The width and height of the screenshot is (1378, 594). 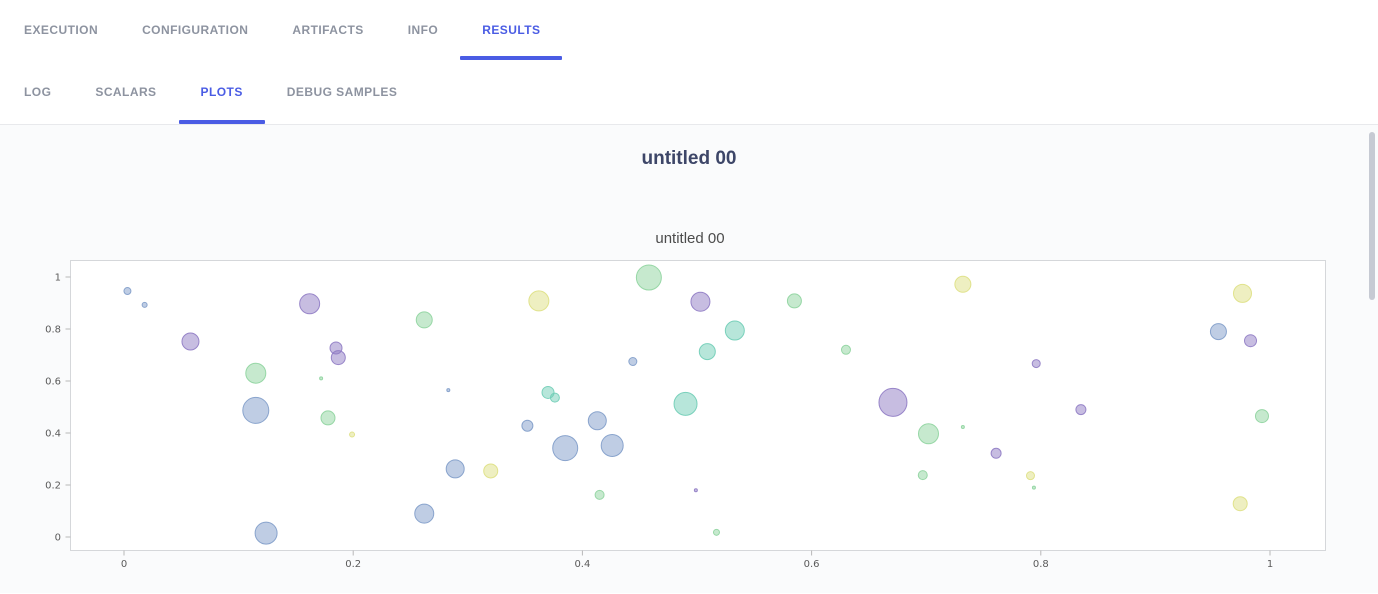 I want to click on scrollbar-thumb, so click(x=1372, y=216).